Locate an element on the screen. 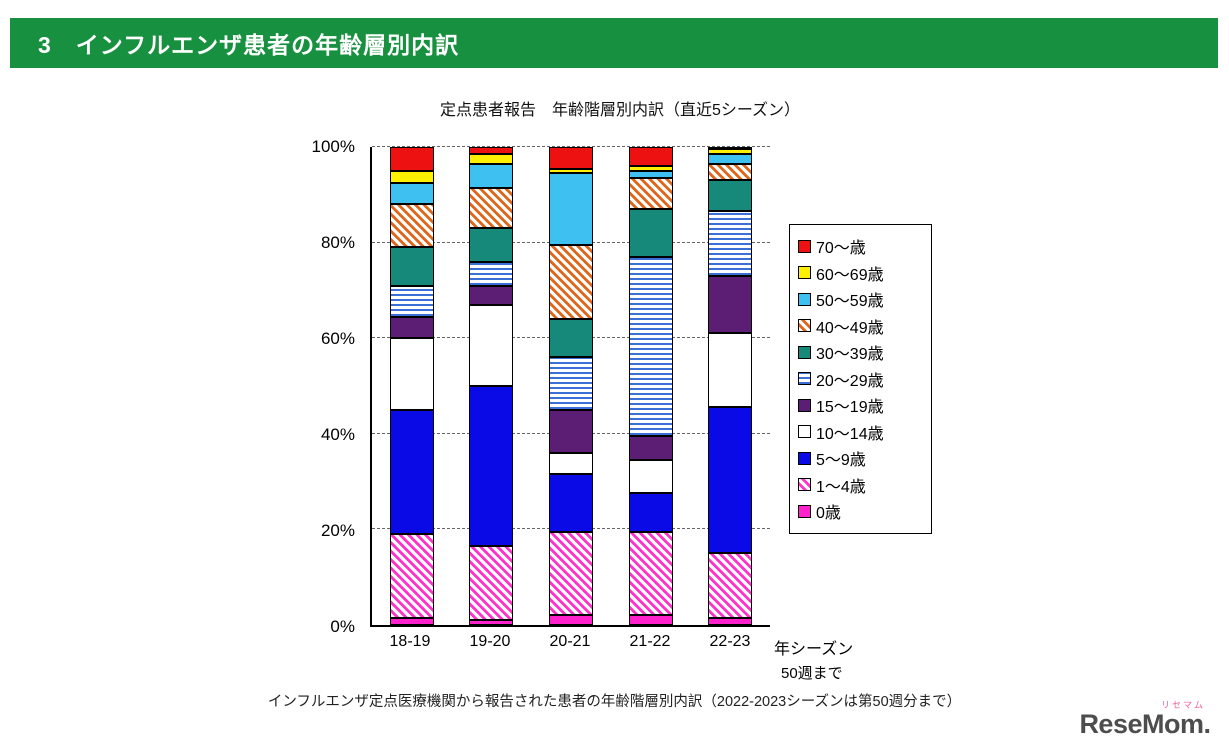 Image resolution: width=1229 pixels, height=744 pixels. section-header: 3 インフルエンザ患者の年齢層別内訳 is located at coordinates (614, 43).